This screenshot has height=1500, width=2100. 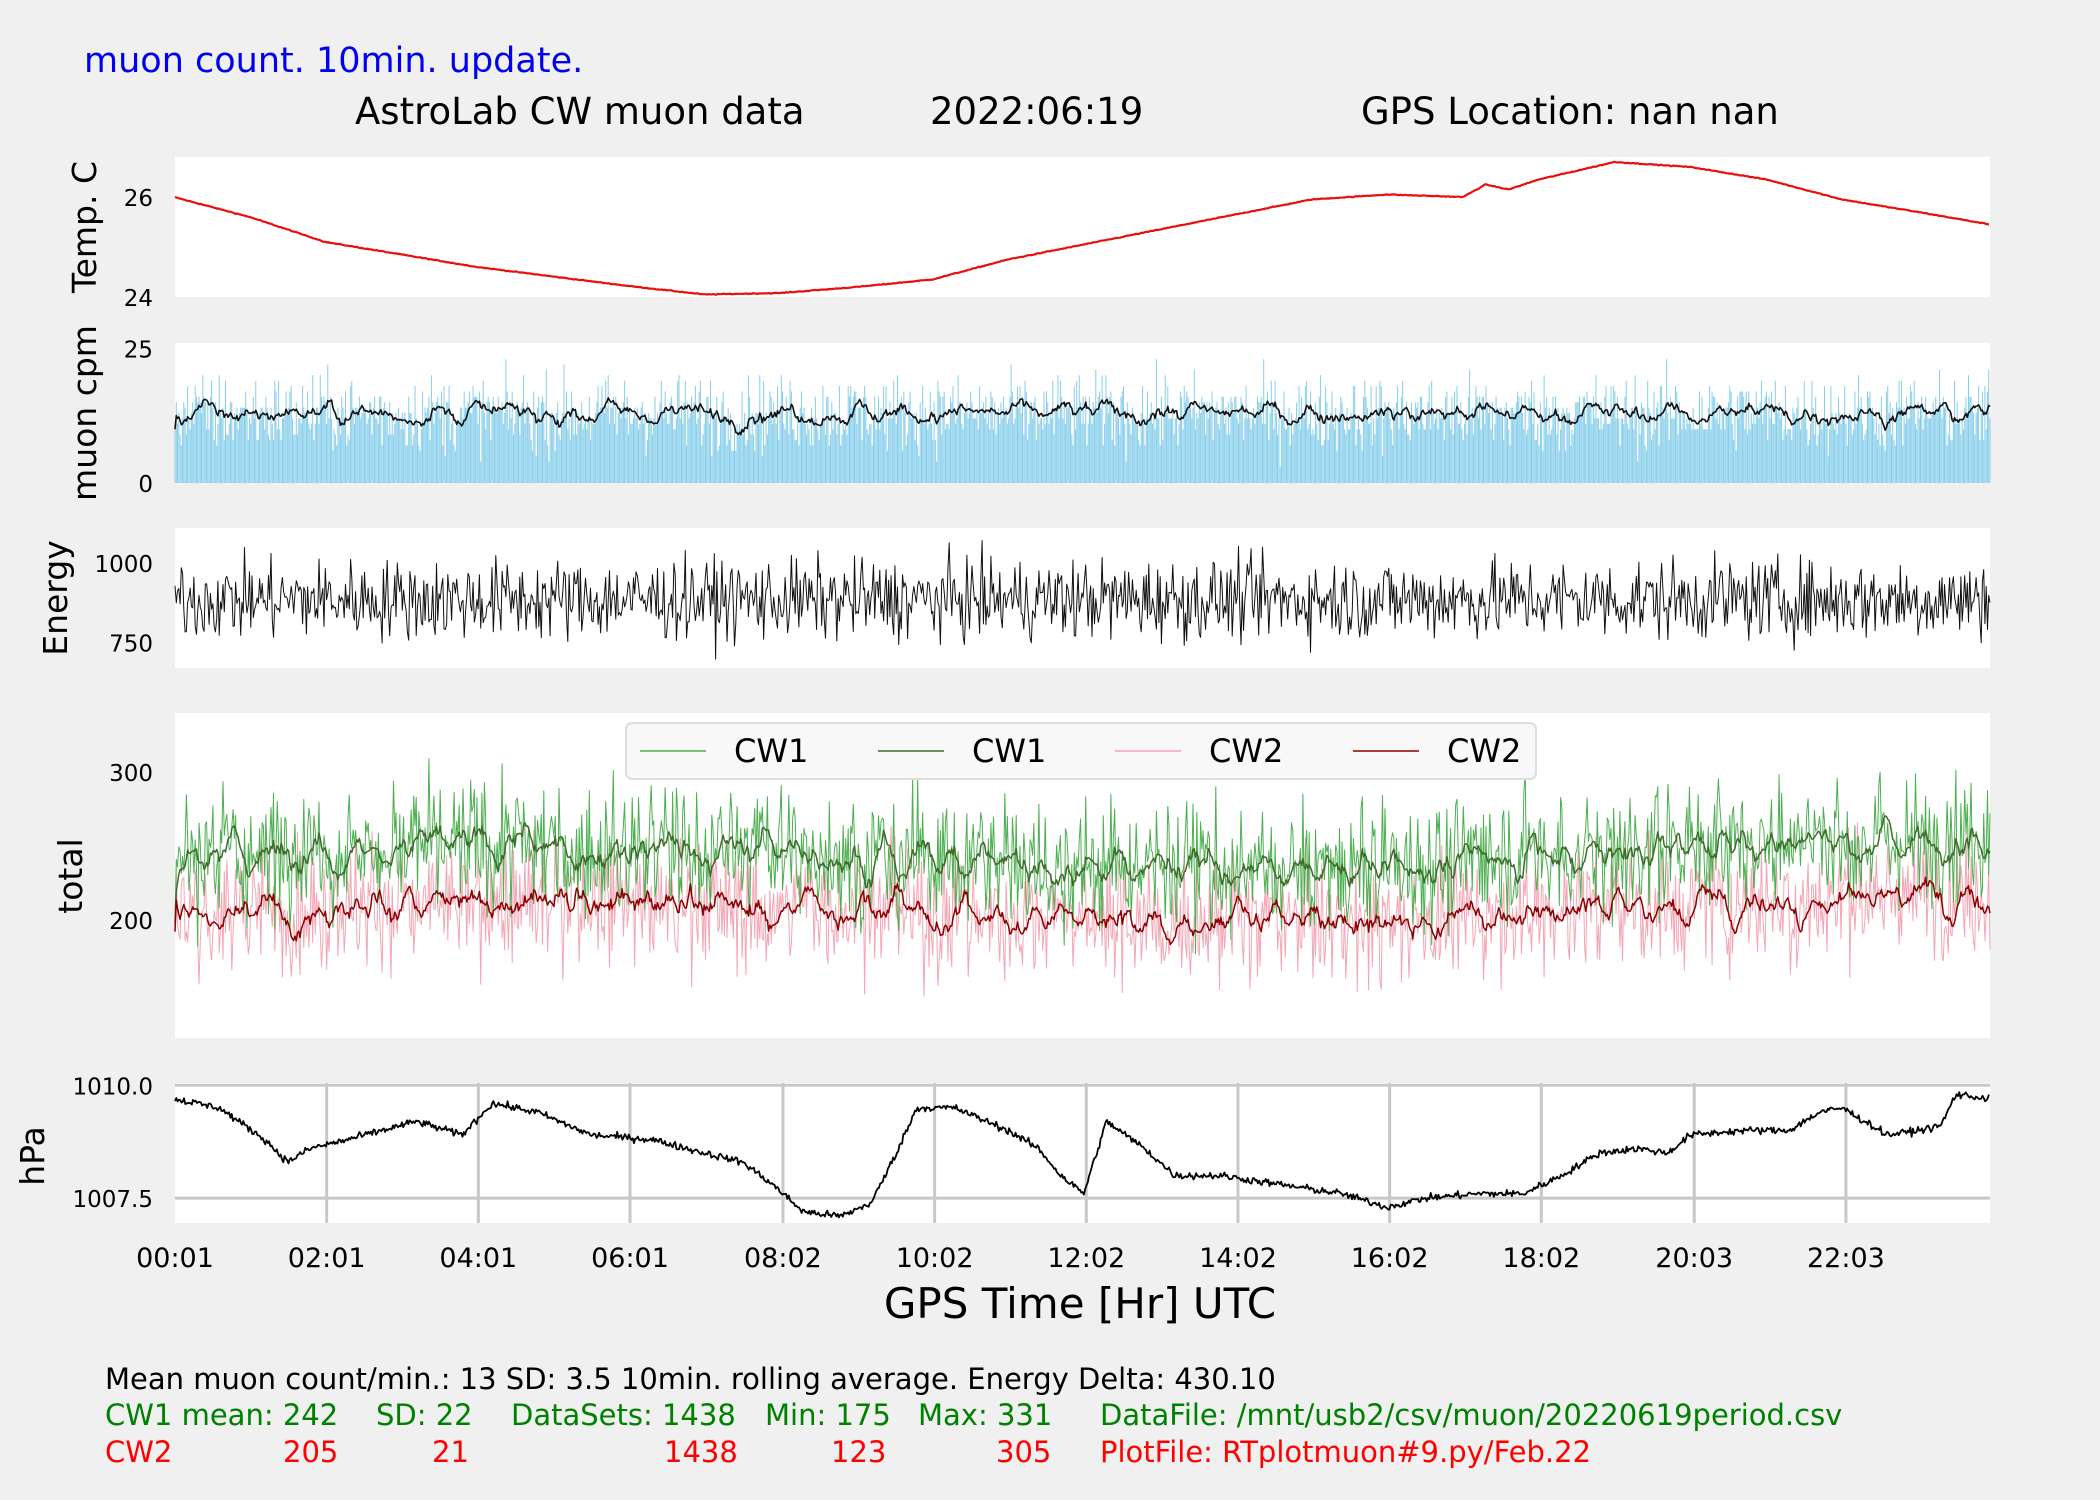 I want to click on temperature-plot, so click(x=1082, y=228).